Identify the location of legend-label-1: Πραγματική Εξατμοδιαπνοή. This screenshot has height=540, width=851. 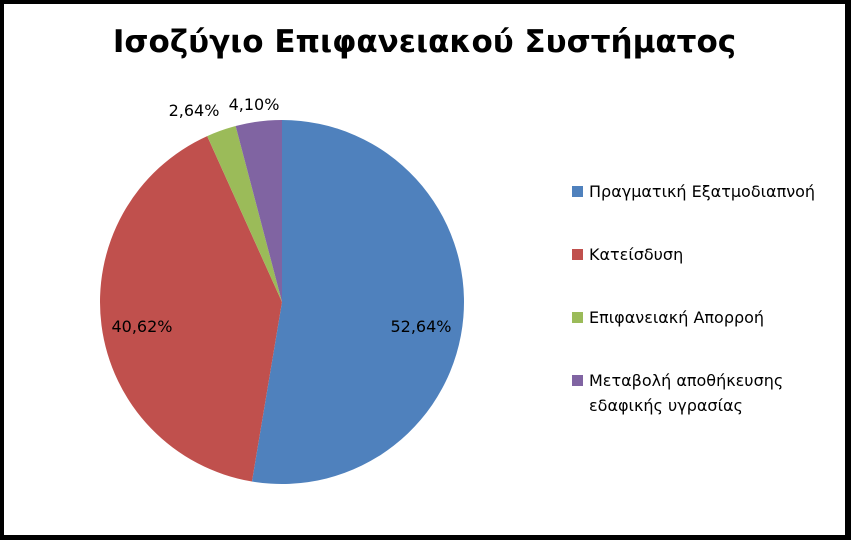
(702, 191).